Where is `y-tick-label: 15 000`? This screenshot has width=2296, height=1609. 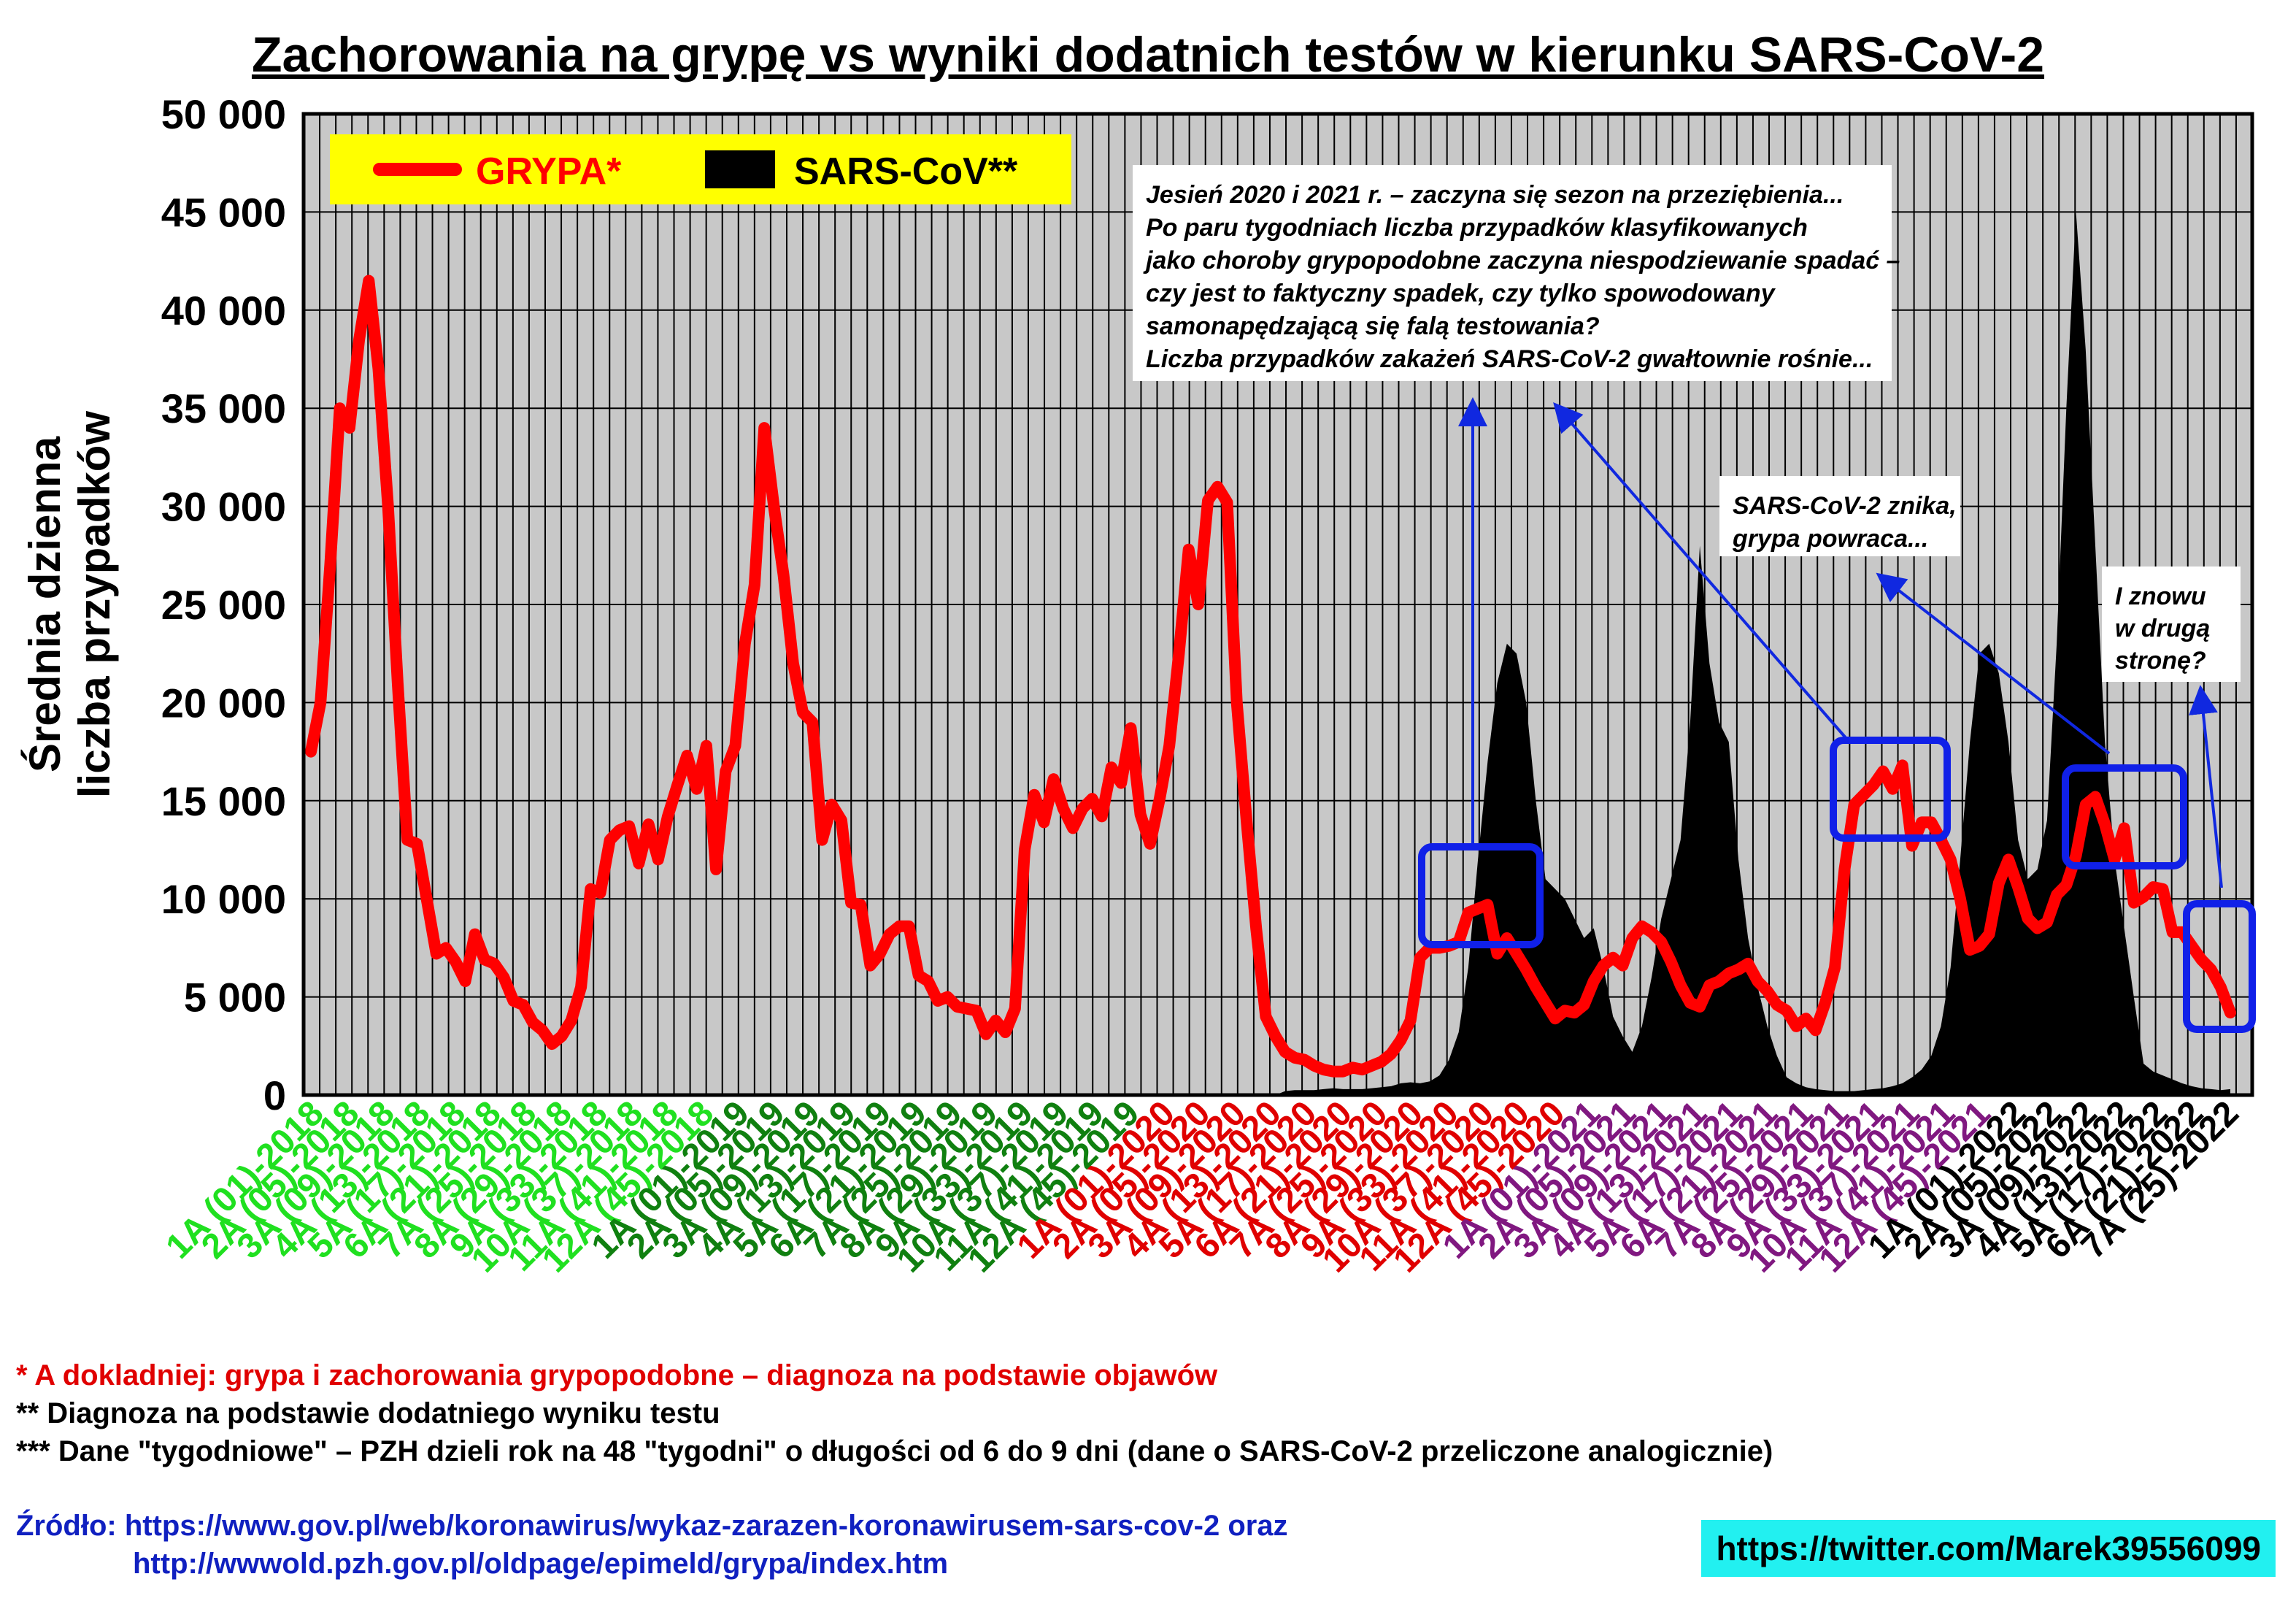 y-tick-label: 15 000 is located at coordinates (223, 801).